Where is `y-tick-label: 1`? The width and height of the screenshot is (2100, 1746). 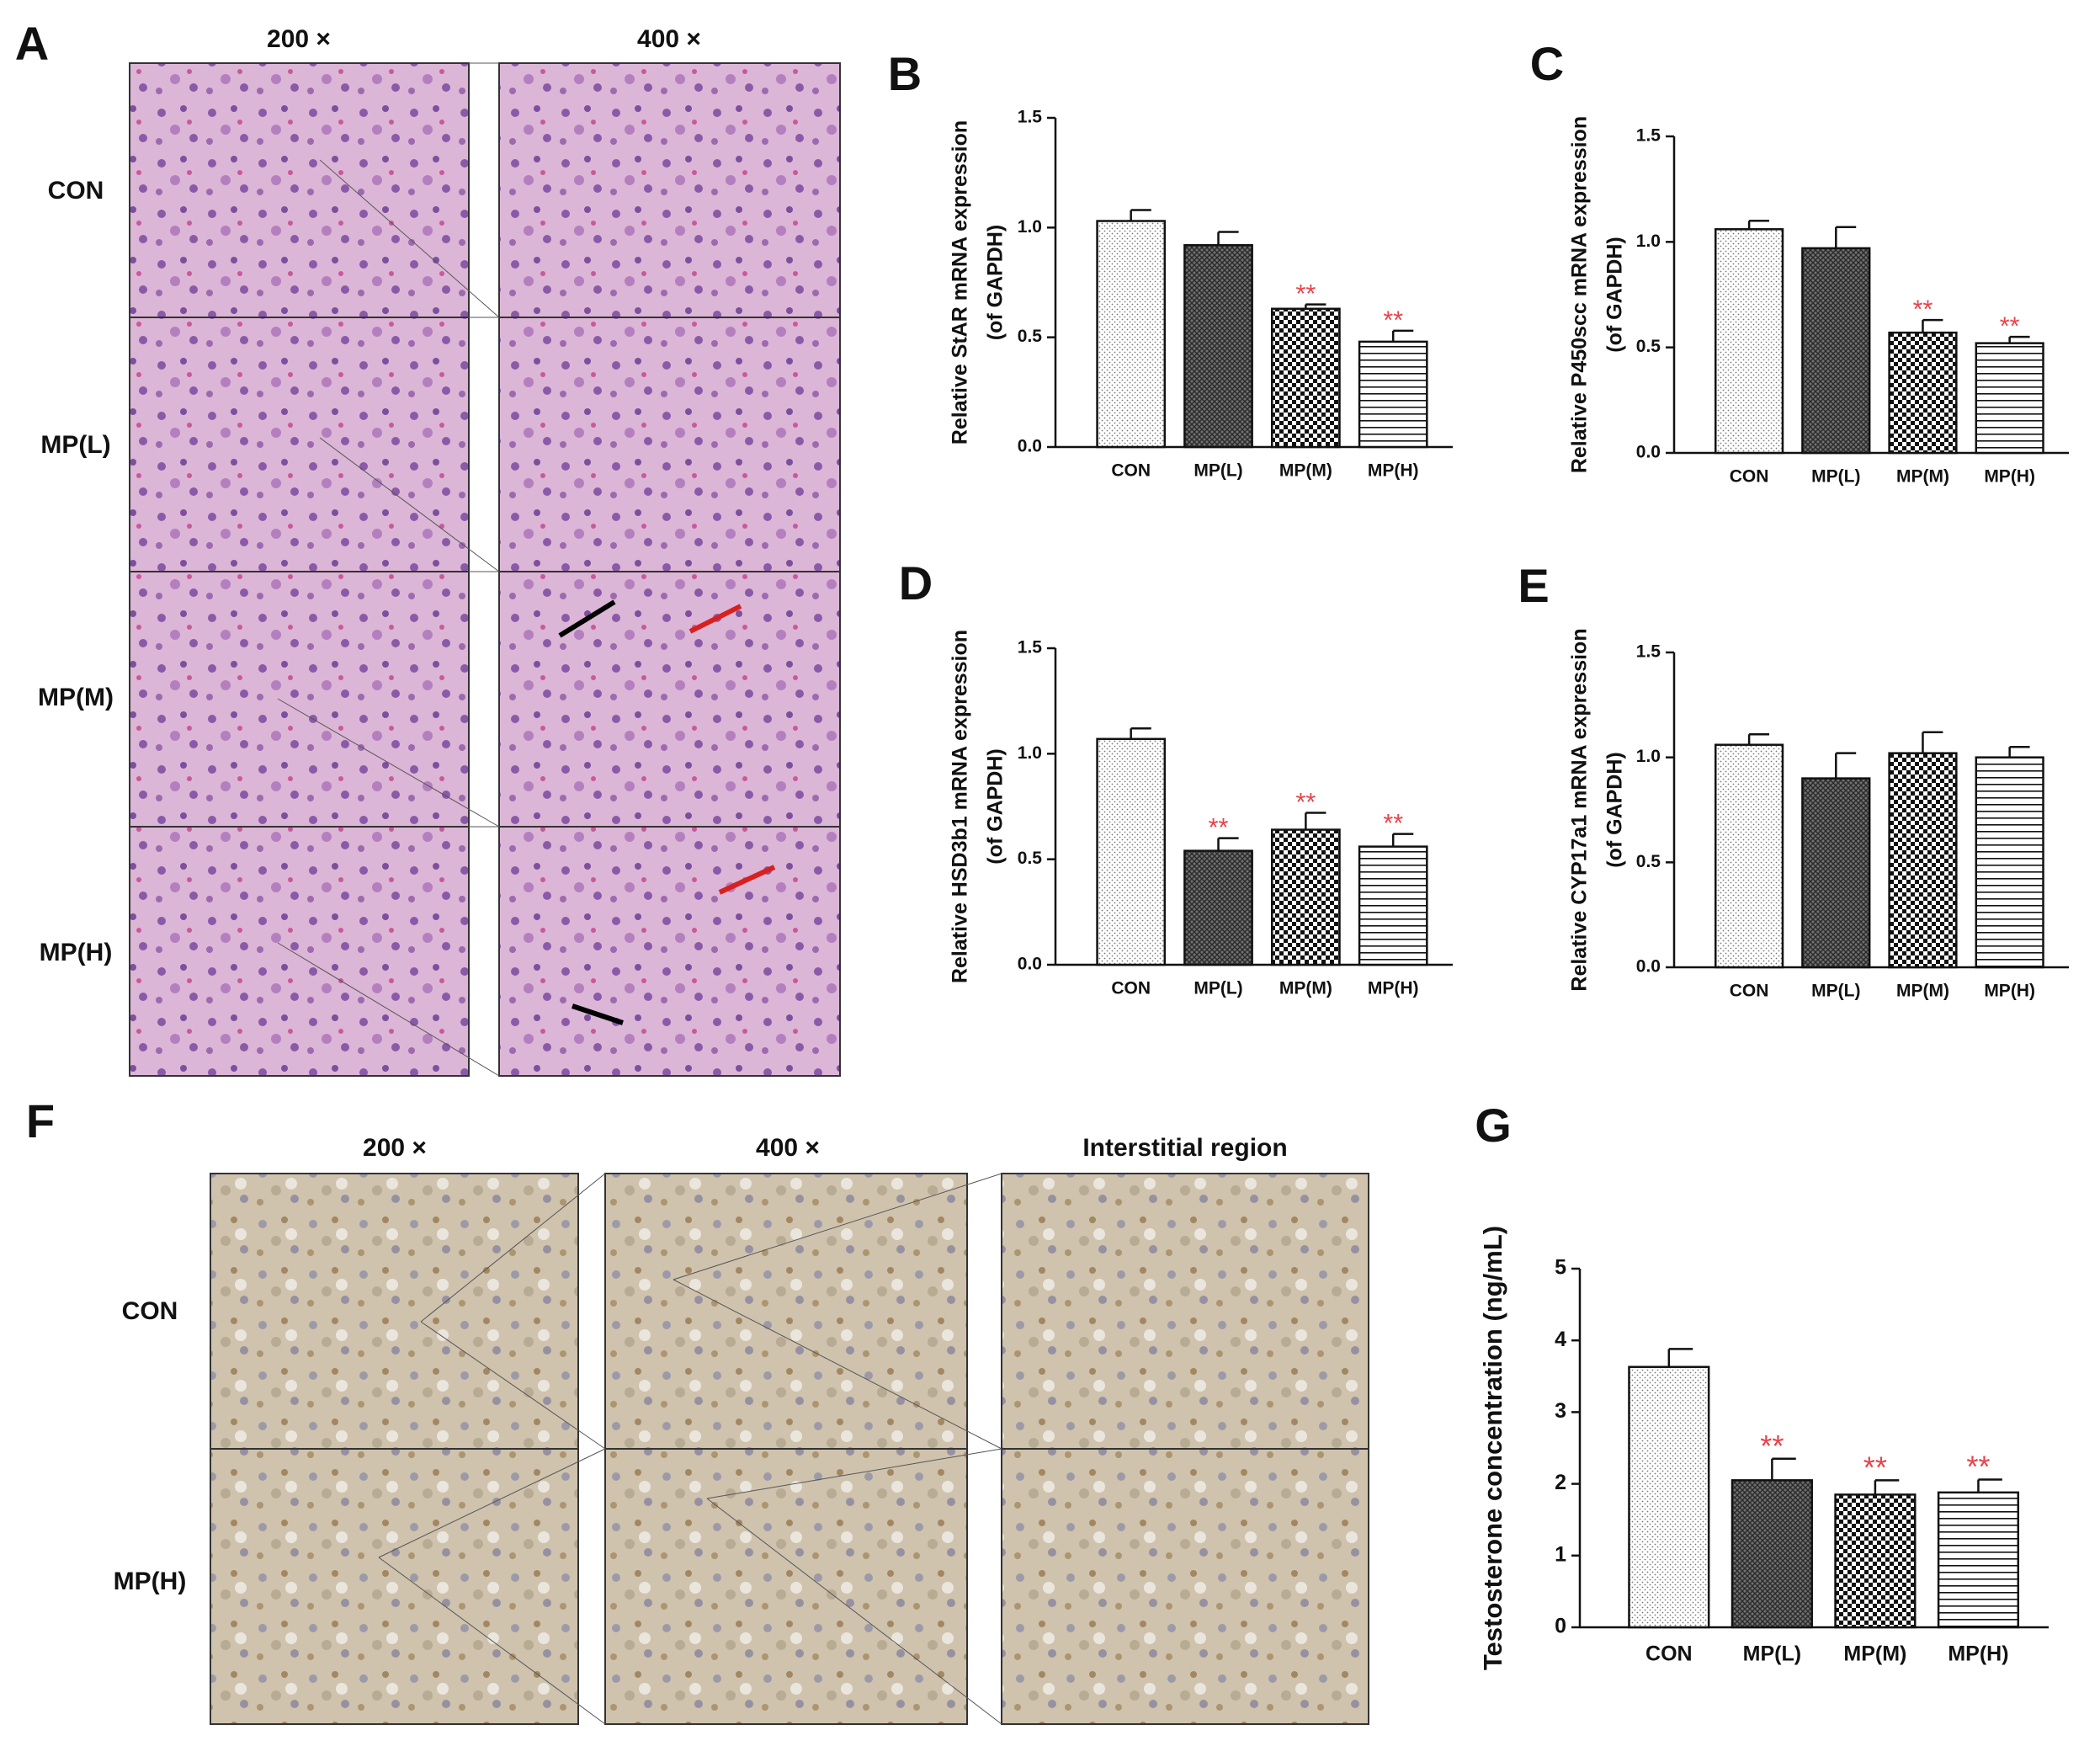
y-tick-label: 1 is located at coordinates (1560, 1554).